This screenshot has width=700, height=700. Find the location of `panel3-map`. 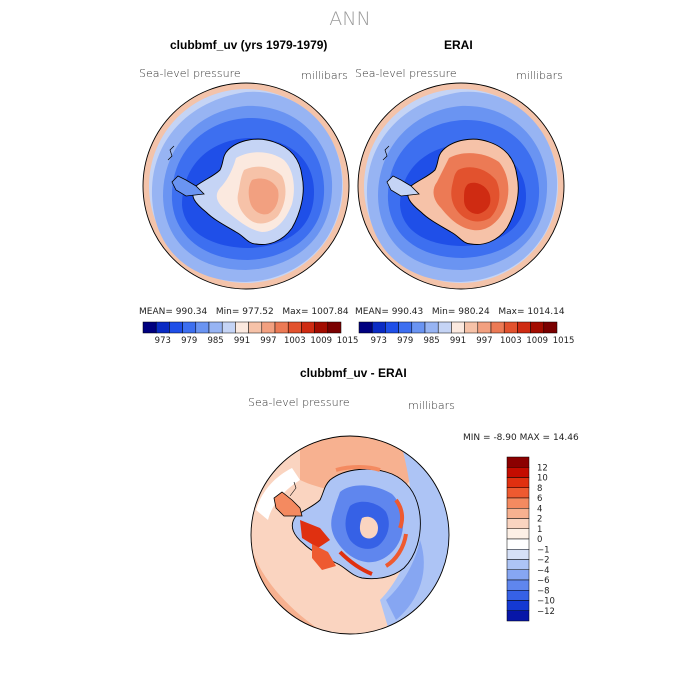

panel3-map is located at coordinates (350, 535).